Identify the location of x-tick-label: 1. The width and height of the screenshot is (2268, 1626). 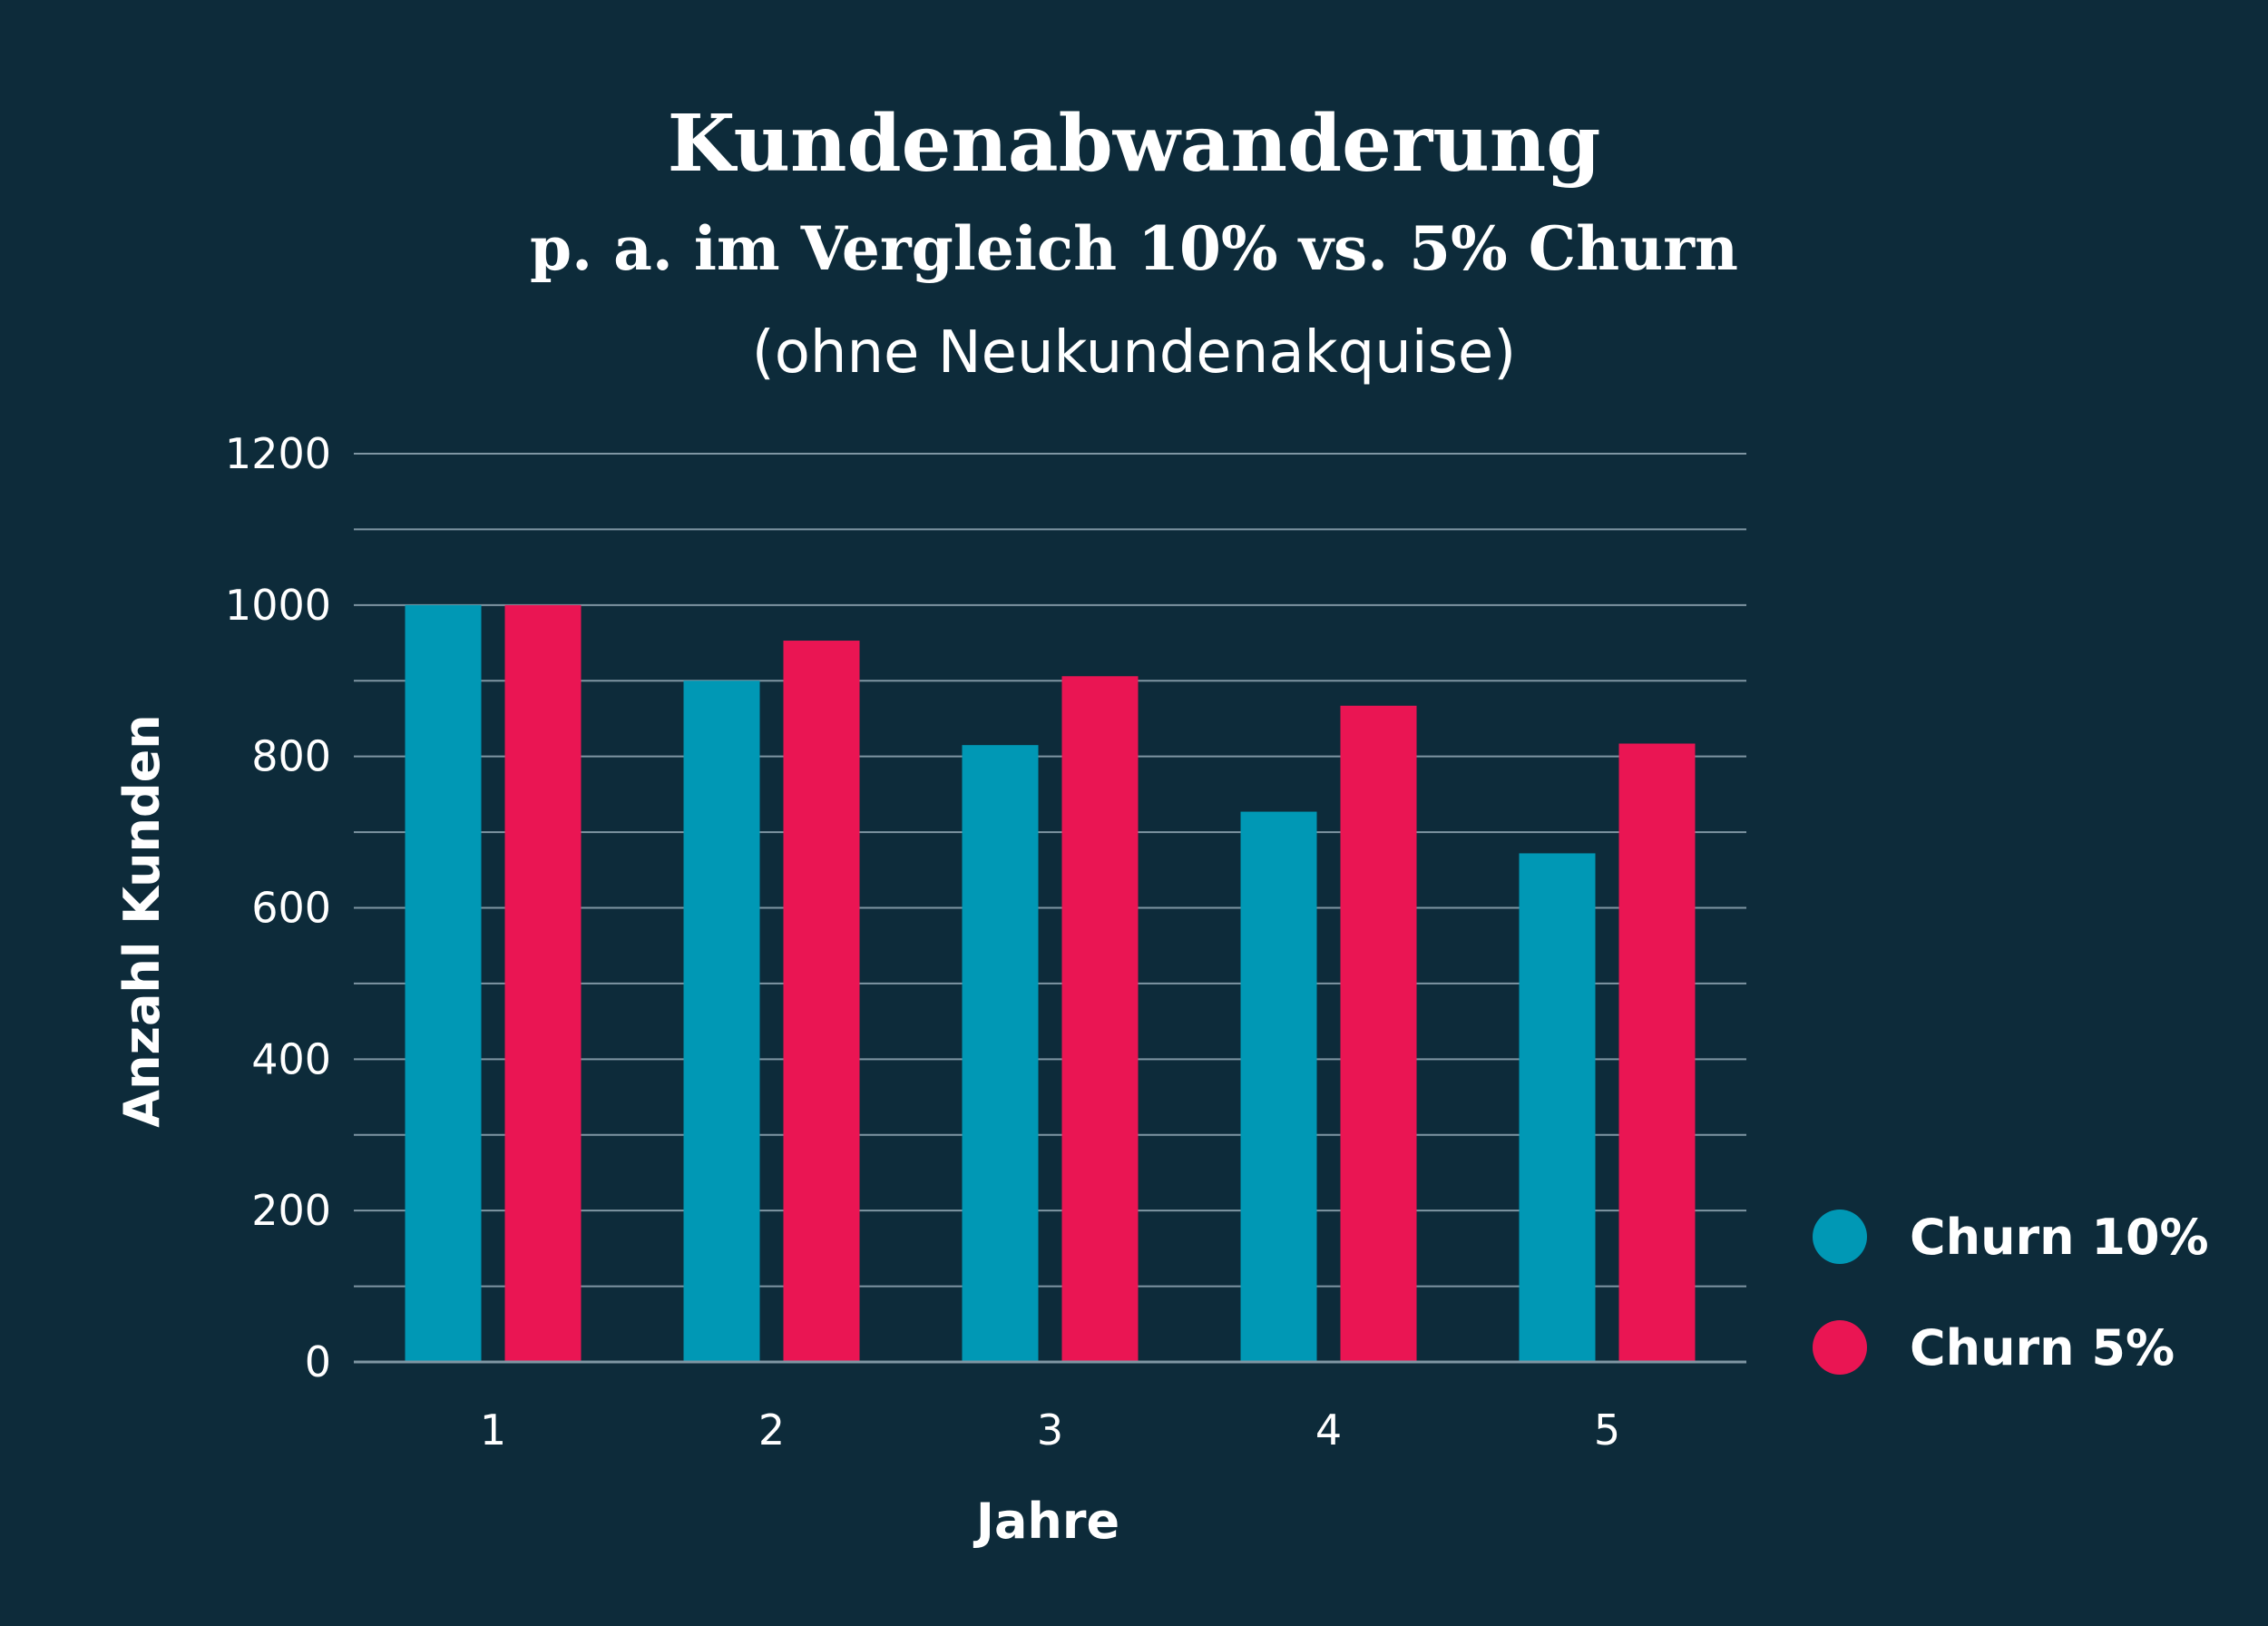
(493, 1430).